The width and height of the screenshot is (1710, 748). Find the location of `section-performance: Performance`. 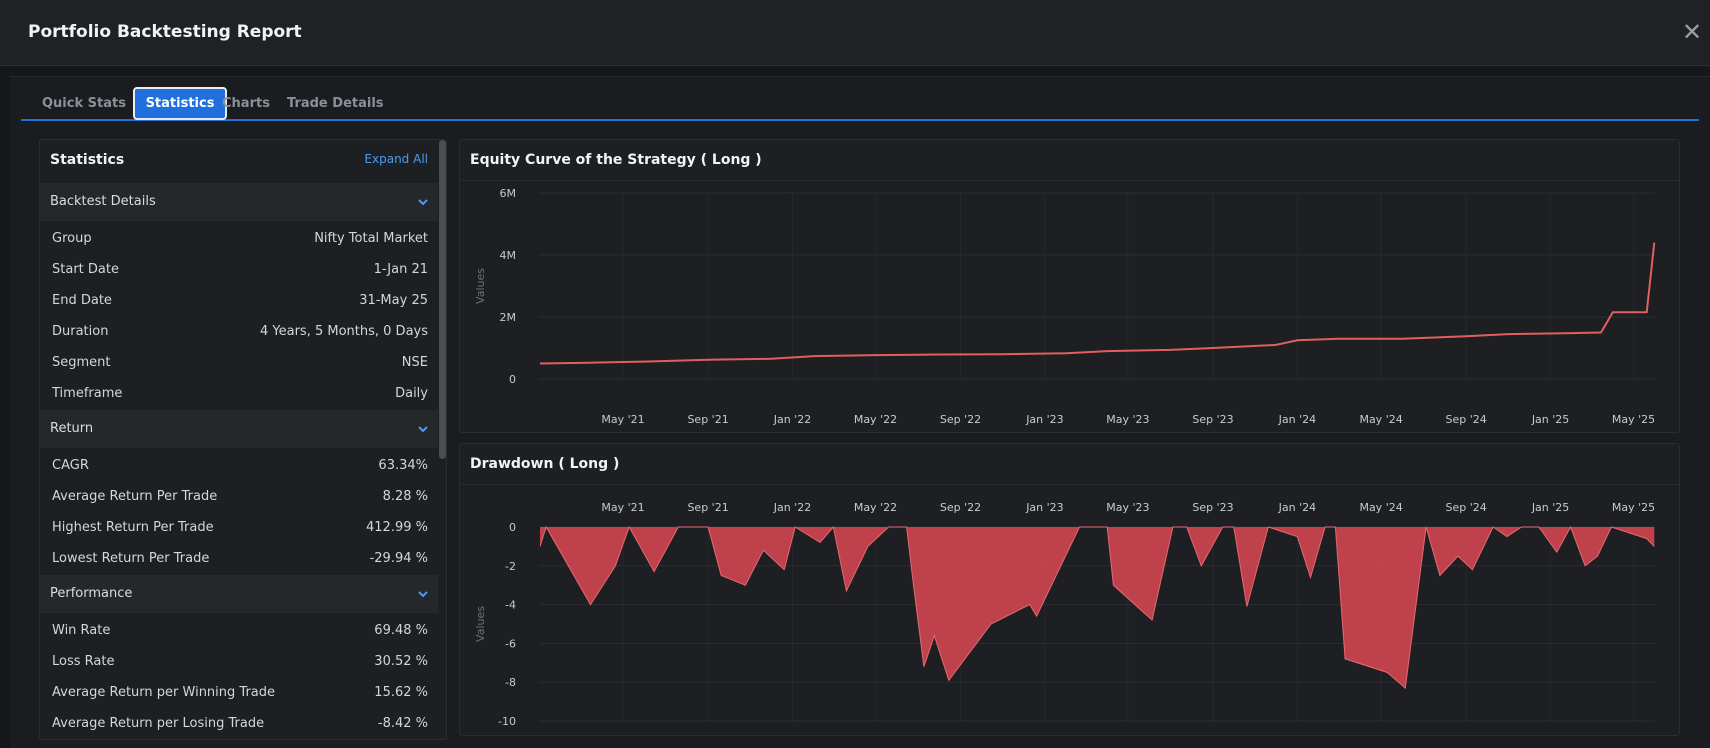

section-performance: Performance is located at coordinates (239, 594).